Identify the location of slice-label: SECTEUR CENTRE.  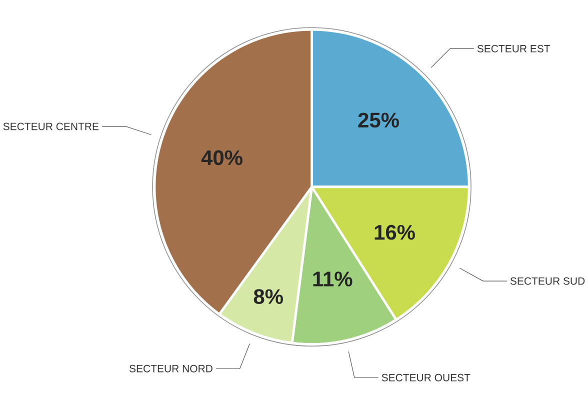
(51, 126).